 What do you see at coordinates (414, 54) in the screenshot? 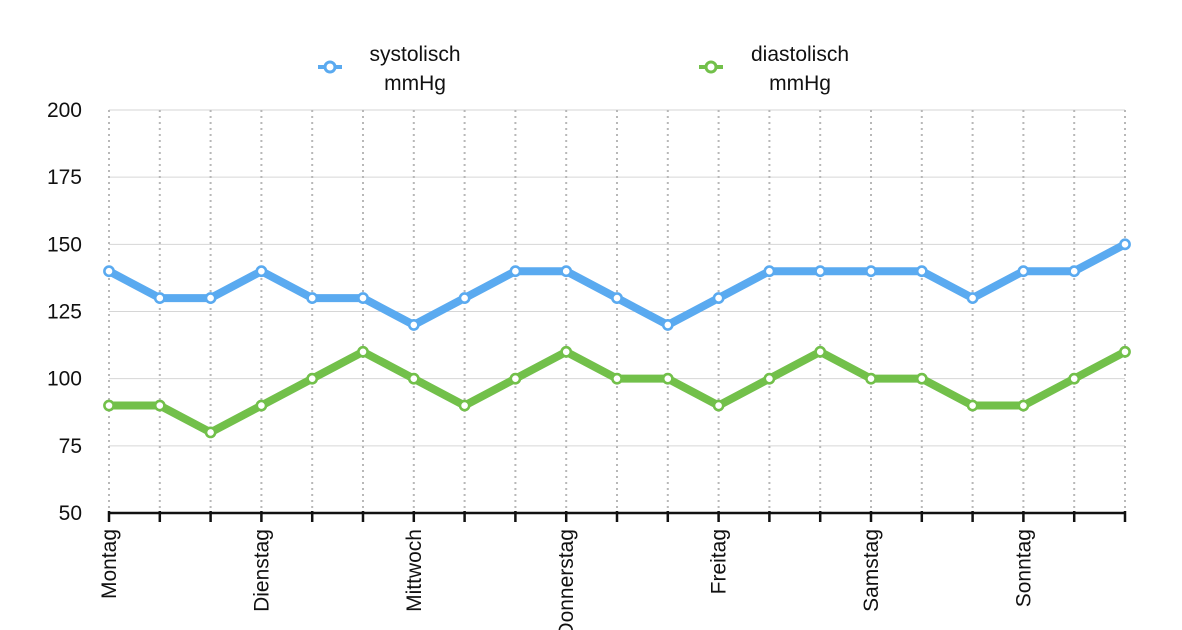
I see `legend-label: systolisch` at bounding box center [414, 54].